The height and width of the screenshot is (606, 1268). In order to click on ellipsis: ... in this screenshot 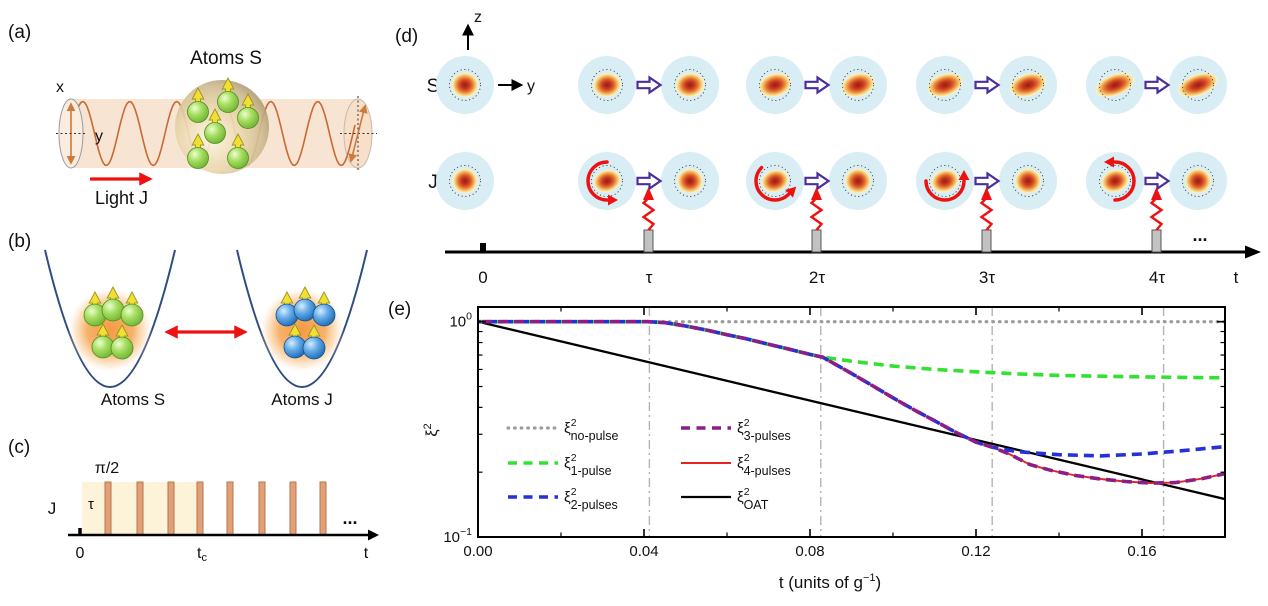, I will do `click(349, 518)`.